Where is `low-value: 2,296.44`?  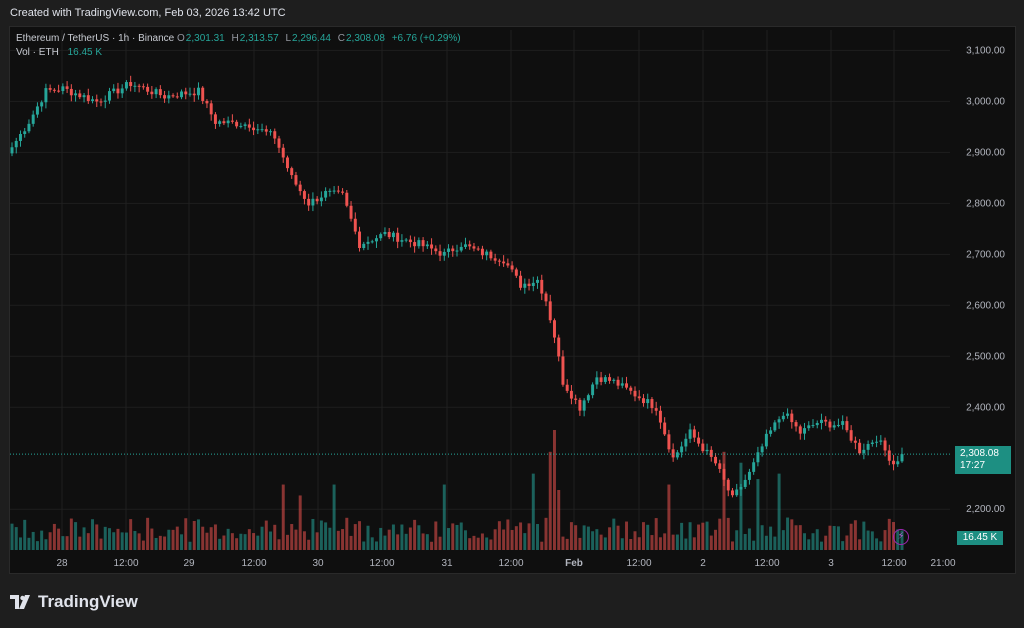 low-value: 2,296.44 is located at coordinates (311, 38).